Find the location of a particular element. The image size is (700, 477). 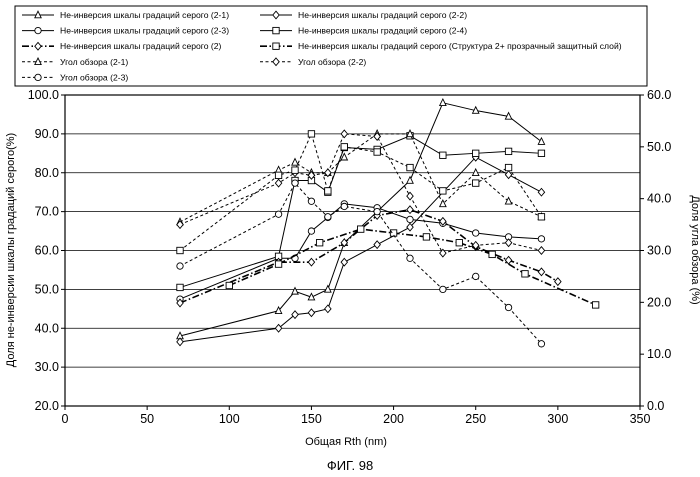

y-tick-label: 40.0 is located at coordinates (47, 328).